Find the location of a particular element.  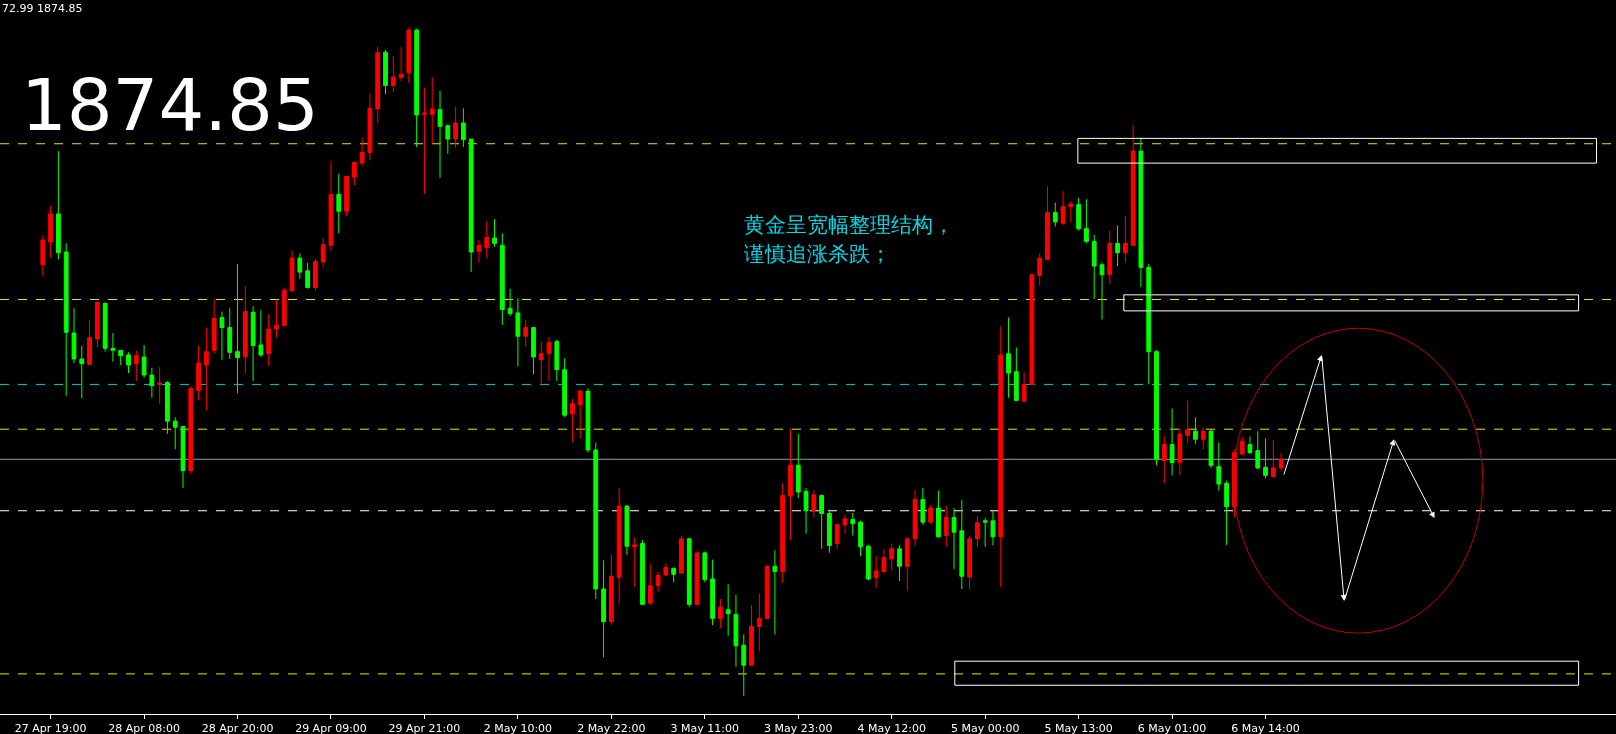

x-tick-label: 29 Apr 21:00 is located at coordinates (424, 728).